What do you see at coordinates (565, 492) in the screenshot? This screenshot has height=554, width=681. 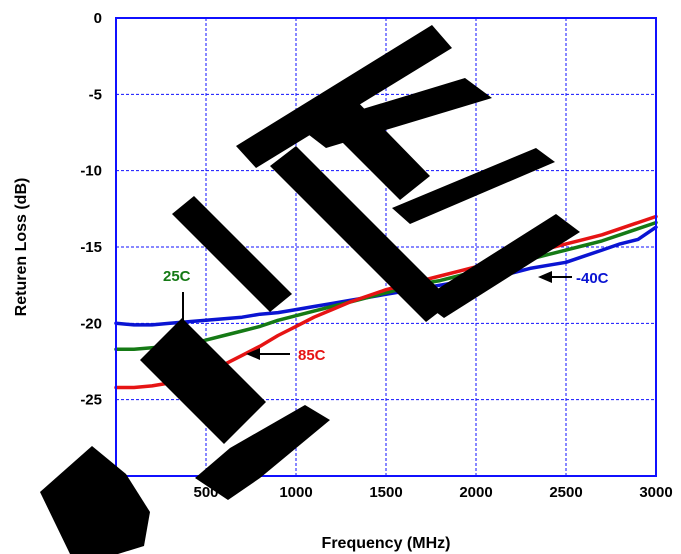 I see `x-tick-label: 2500` at bounding box center [565, 492].